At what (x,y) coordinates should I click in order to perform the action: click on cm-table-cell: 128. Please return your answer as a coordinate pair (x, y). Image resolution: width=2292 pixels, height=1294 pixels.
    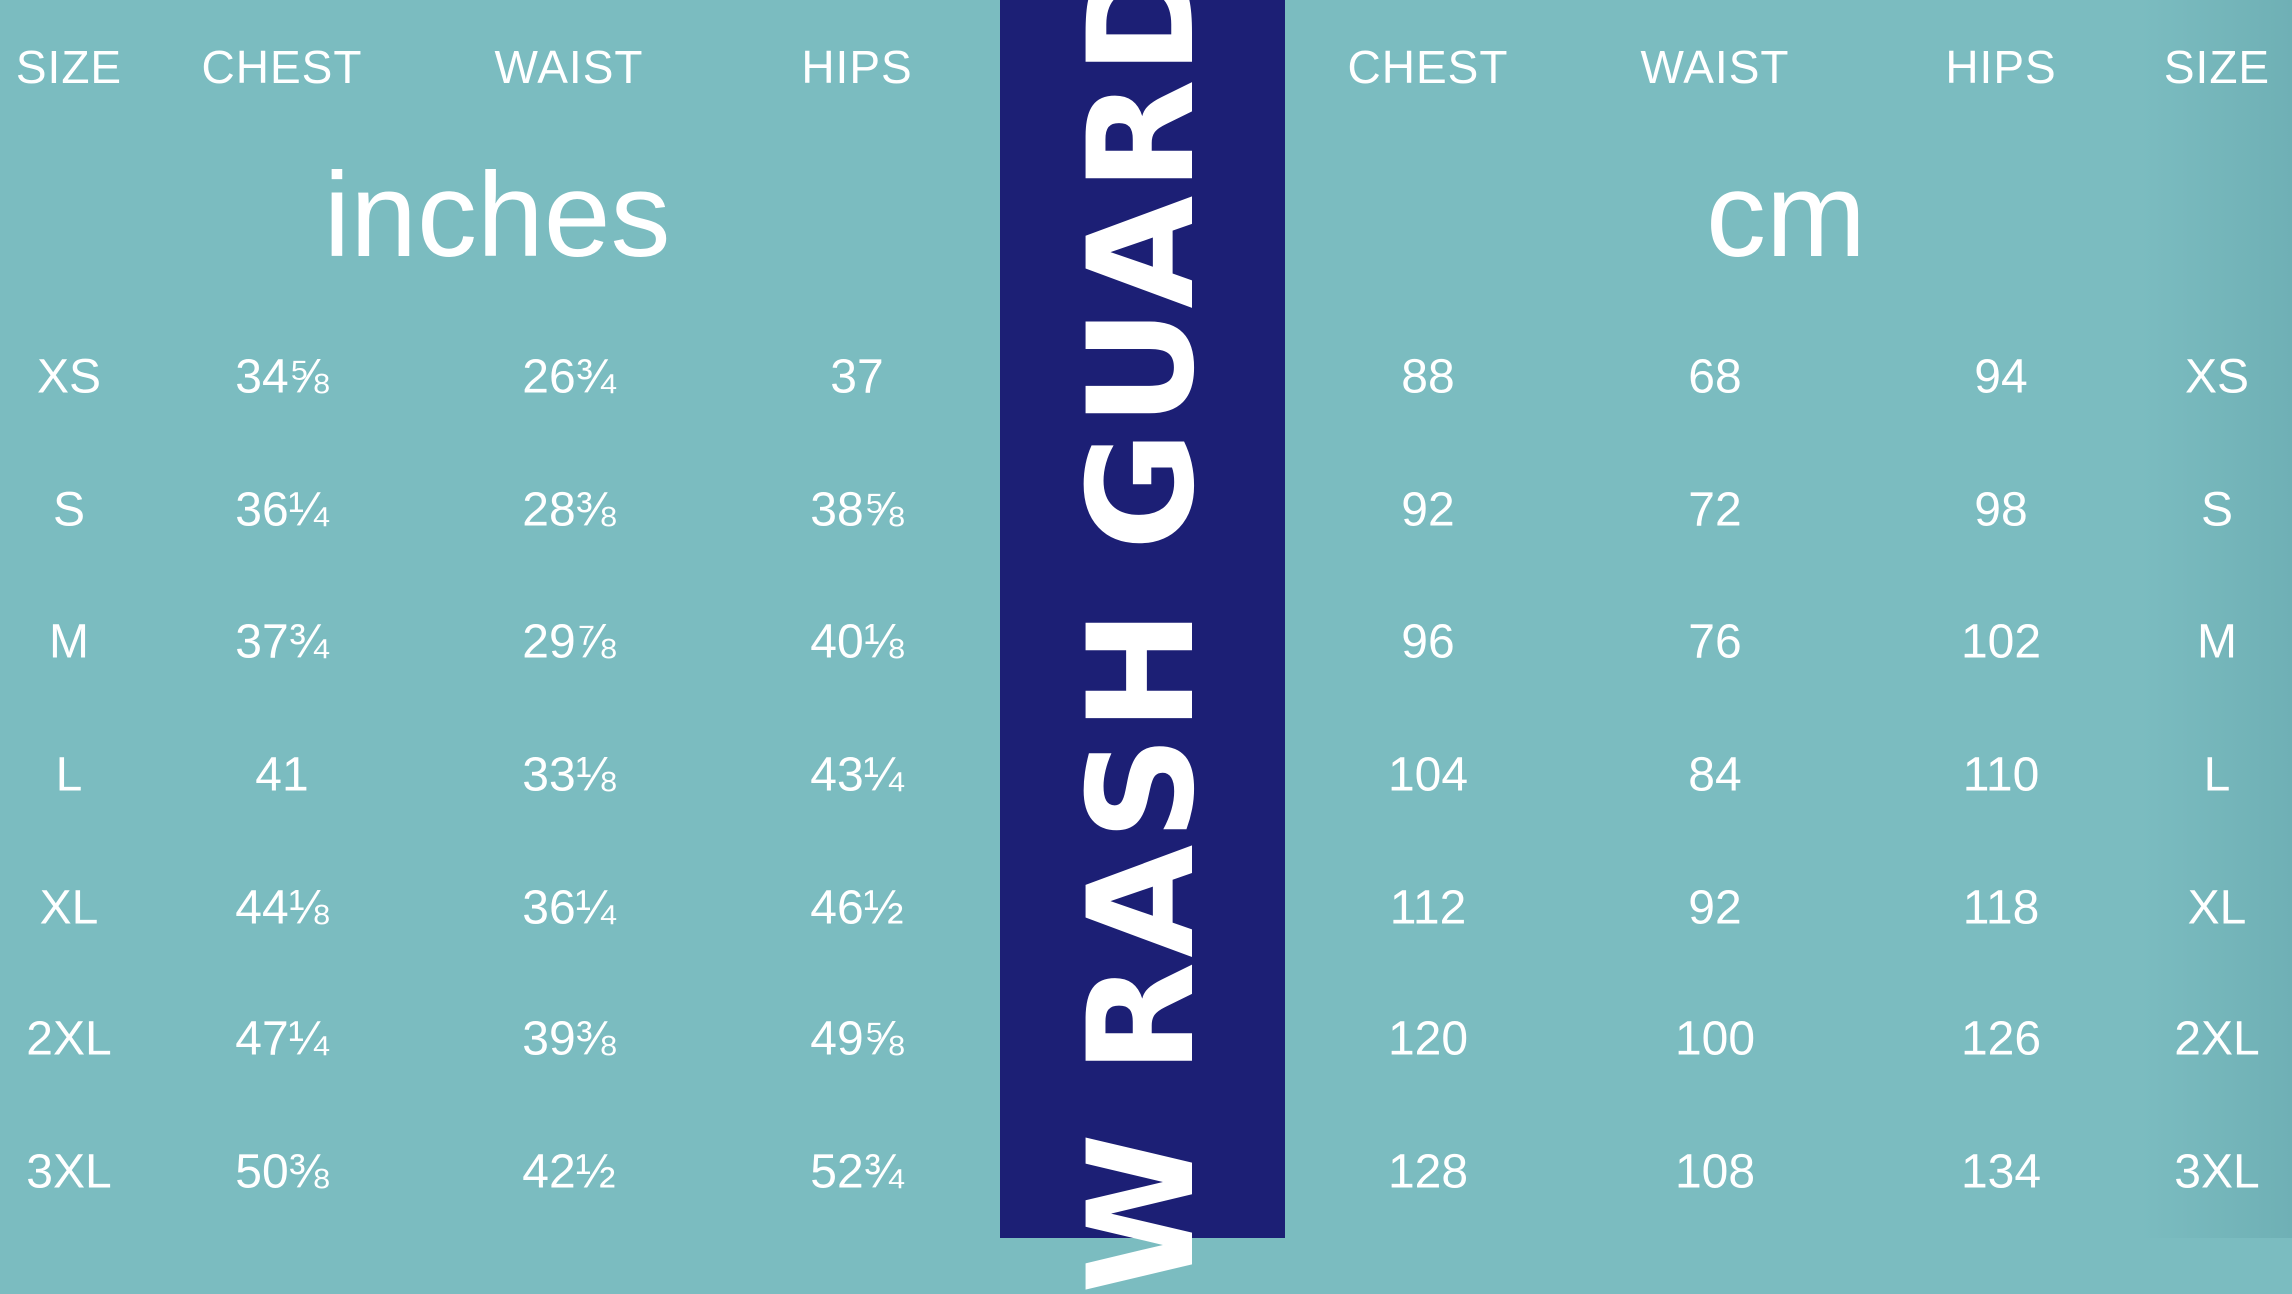
    Looking at the image, I should click on (1428, 1172).